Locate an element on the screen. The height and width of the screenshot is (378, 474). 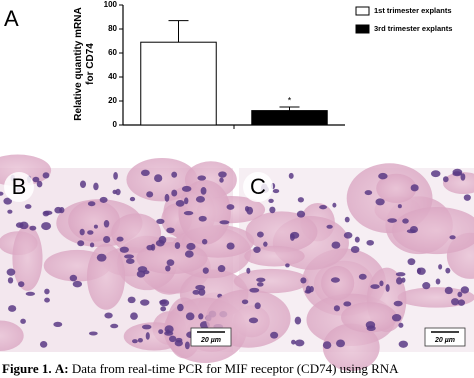
panel-label-bg is located at coordinates (258, 187).